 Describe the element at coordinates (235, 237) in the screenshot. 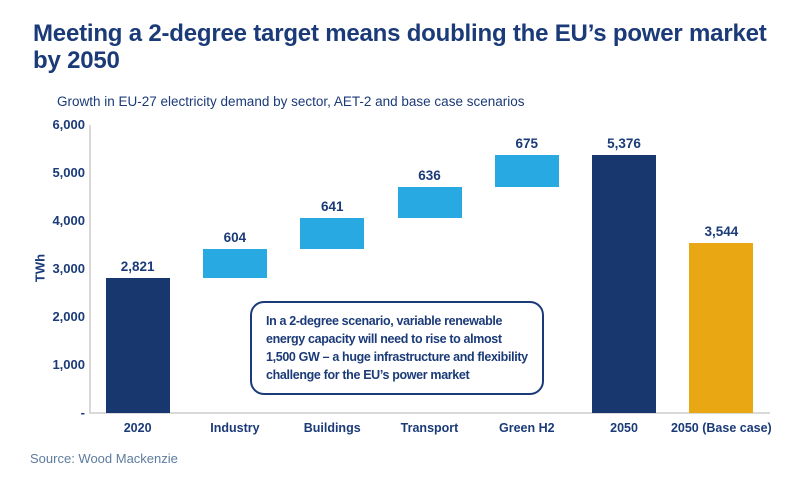

I see `bar-value-industry: 604` at that location.